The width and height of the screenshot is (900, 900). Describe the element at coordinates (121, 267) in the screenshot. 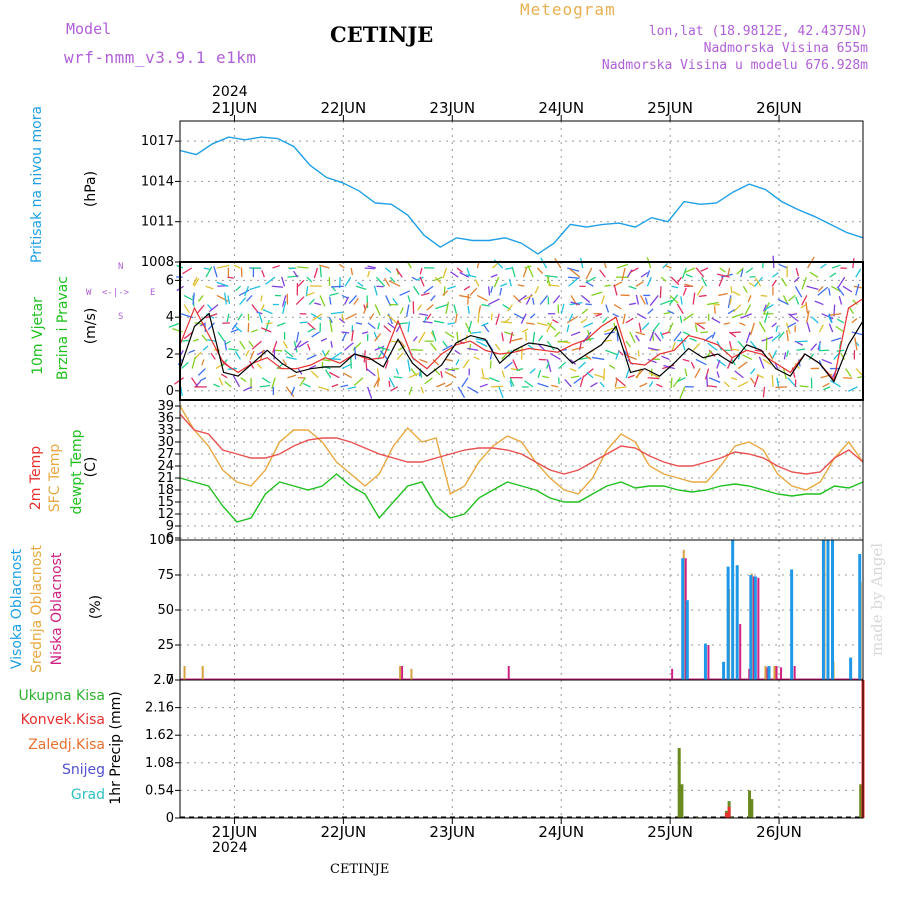

I see `compass-n: N` at that location.